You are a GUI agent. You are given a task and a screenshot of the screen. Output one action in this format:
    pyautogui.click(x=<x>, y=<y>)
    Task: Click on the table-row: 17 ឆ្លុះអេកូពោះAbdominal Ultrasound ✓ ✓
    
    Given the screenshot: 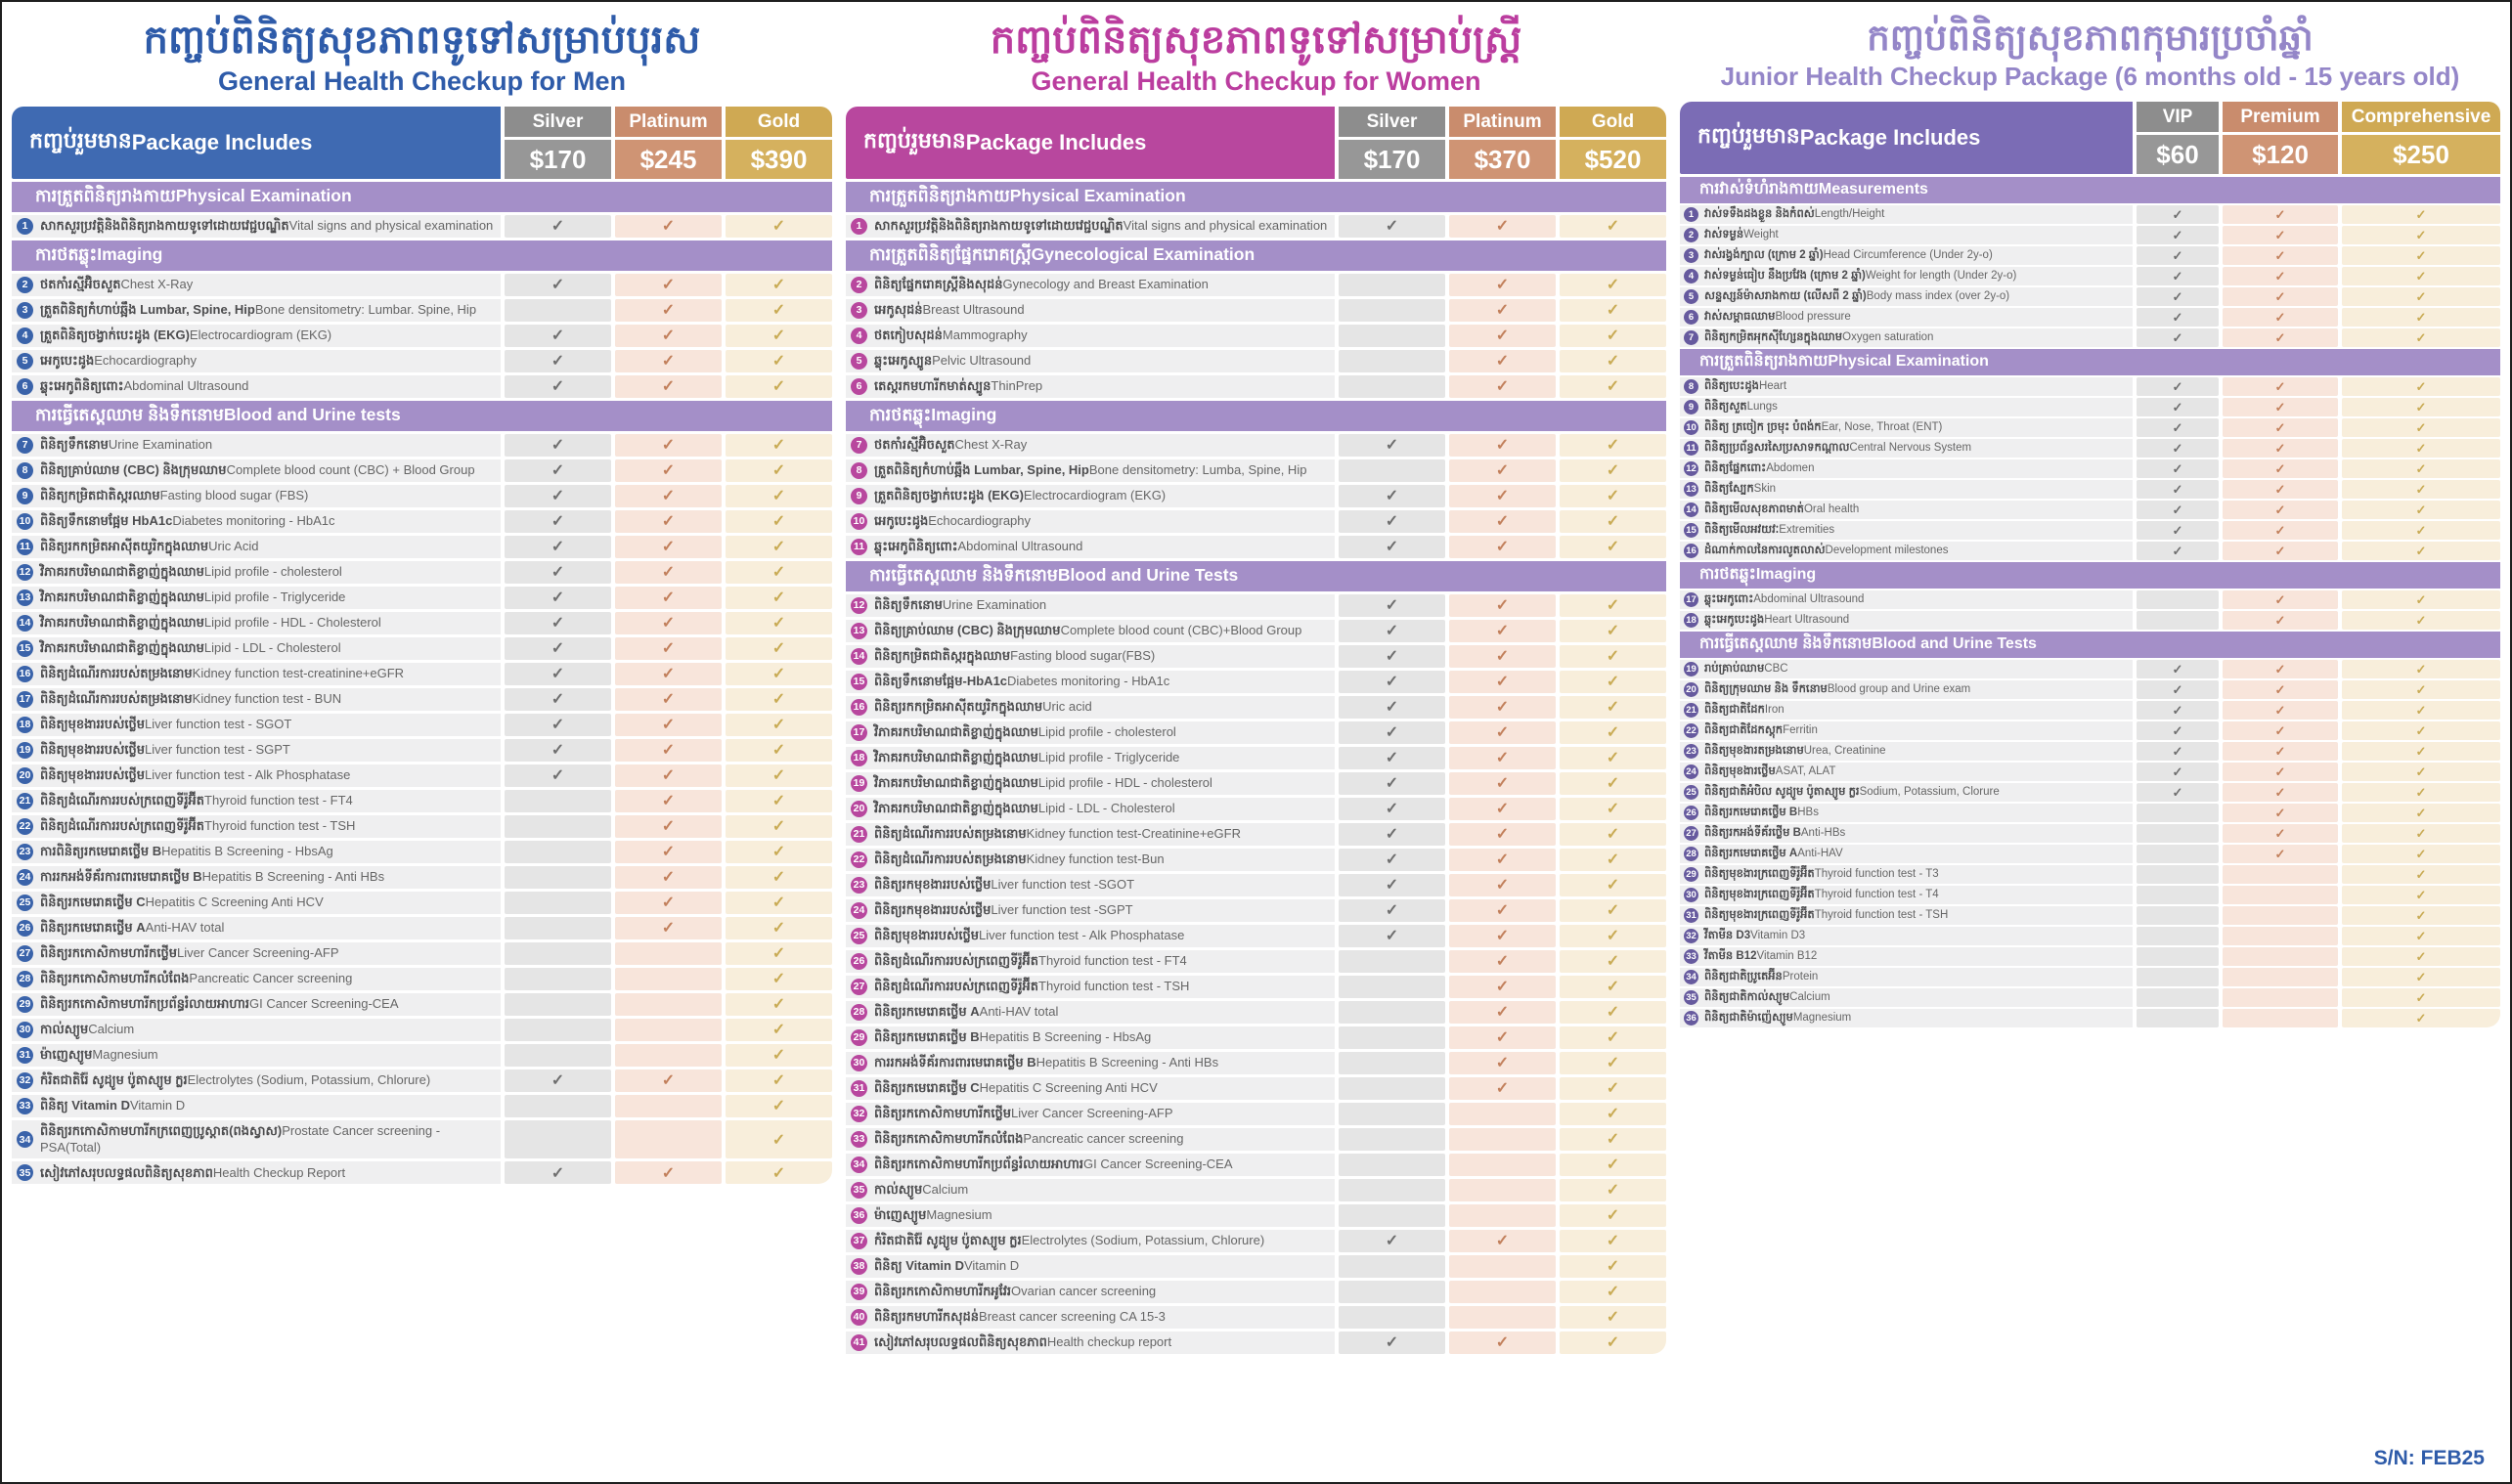 What is the action you would take?
    pyautogui.click(x=2090, y=600)
    